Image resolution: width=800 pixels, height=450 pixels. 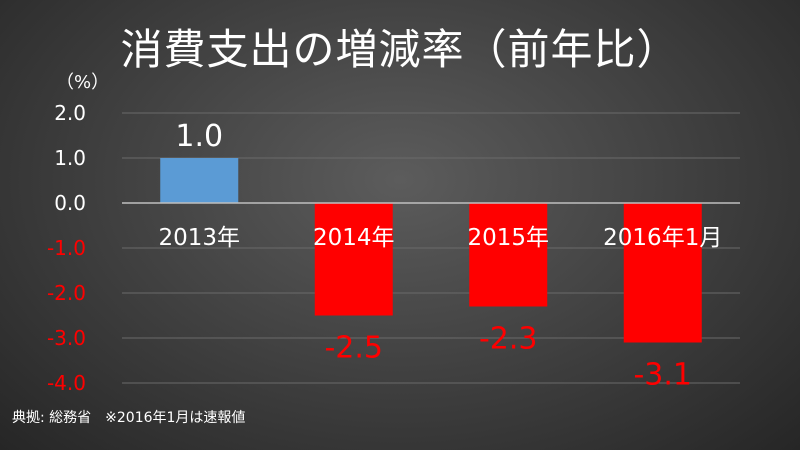 What do you see at coordinates (83, 82) in the screenshot?
I see `y-axis-unit-label: （%）` at bounding box center [83, 82].